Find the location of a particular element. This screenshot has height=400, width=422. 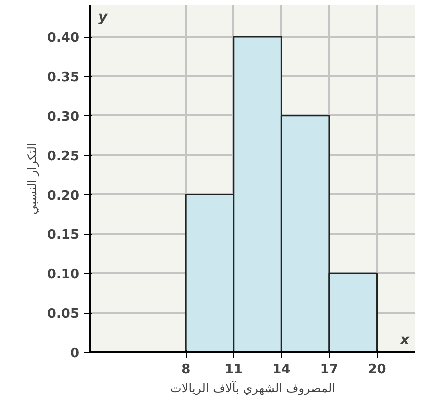

y-tick-label: 0 is located at coordinates (75, 354).